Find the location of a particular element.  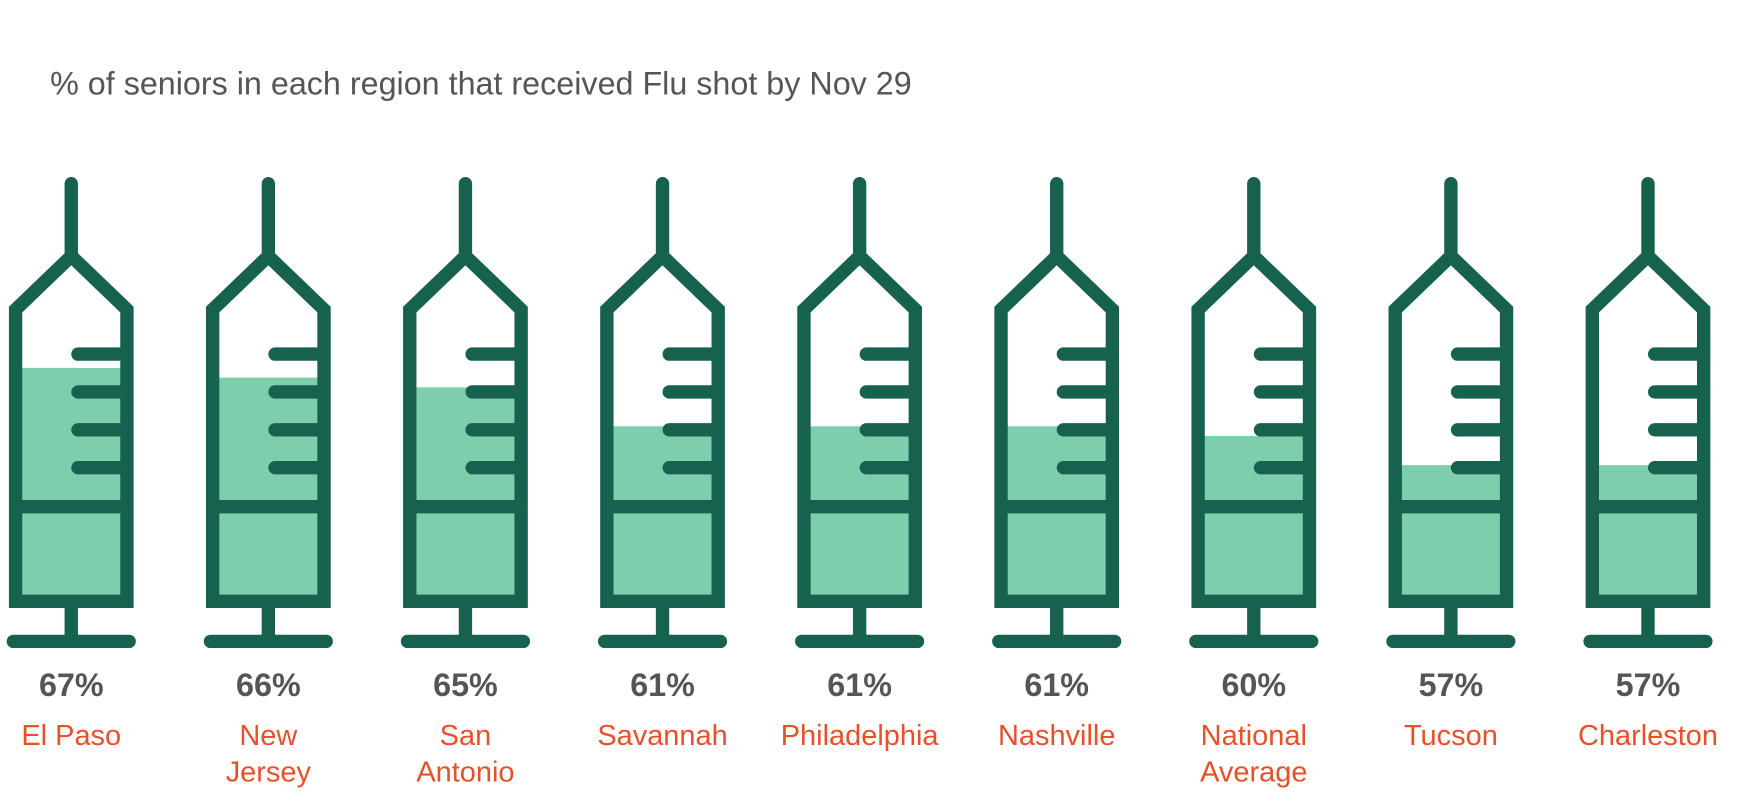

category-label: Philadelphia is located at coordinates (859, 735).